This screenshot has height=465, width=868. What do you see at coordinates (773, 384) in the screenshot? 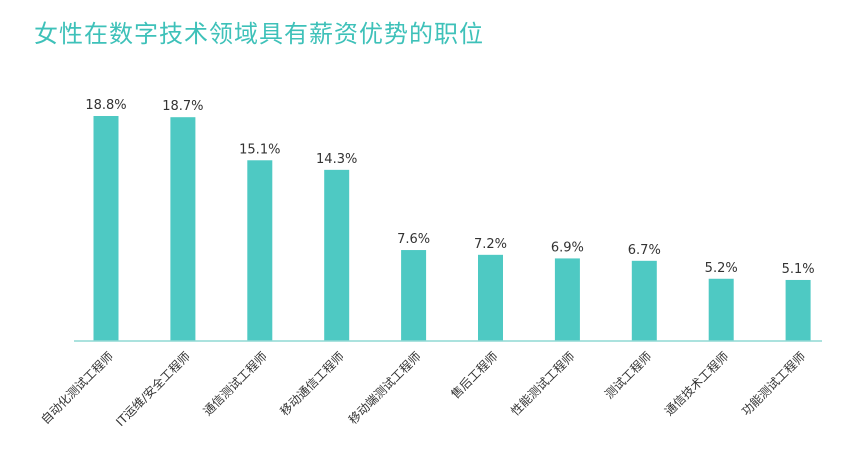
I see `x-tick-label: 功能测试工程师` at bounding box center [773, 384].